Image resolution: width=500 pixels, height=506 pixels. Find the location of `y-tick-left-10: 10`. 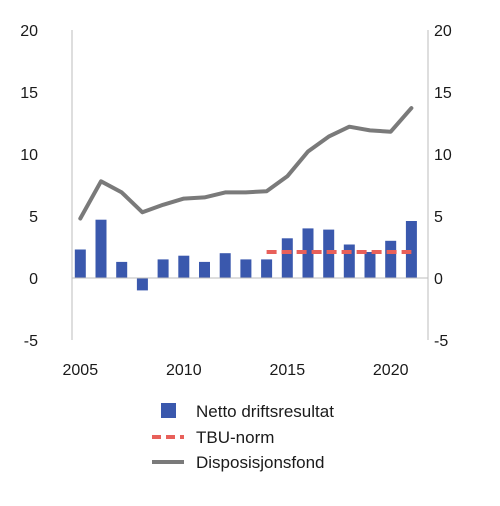

y-tick-left-10: 10 is located at coordinates (29, 155).